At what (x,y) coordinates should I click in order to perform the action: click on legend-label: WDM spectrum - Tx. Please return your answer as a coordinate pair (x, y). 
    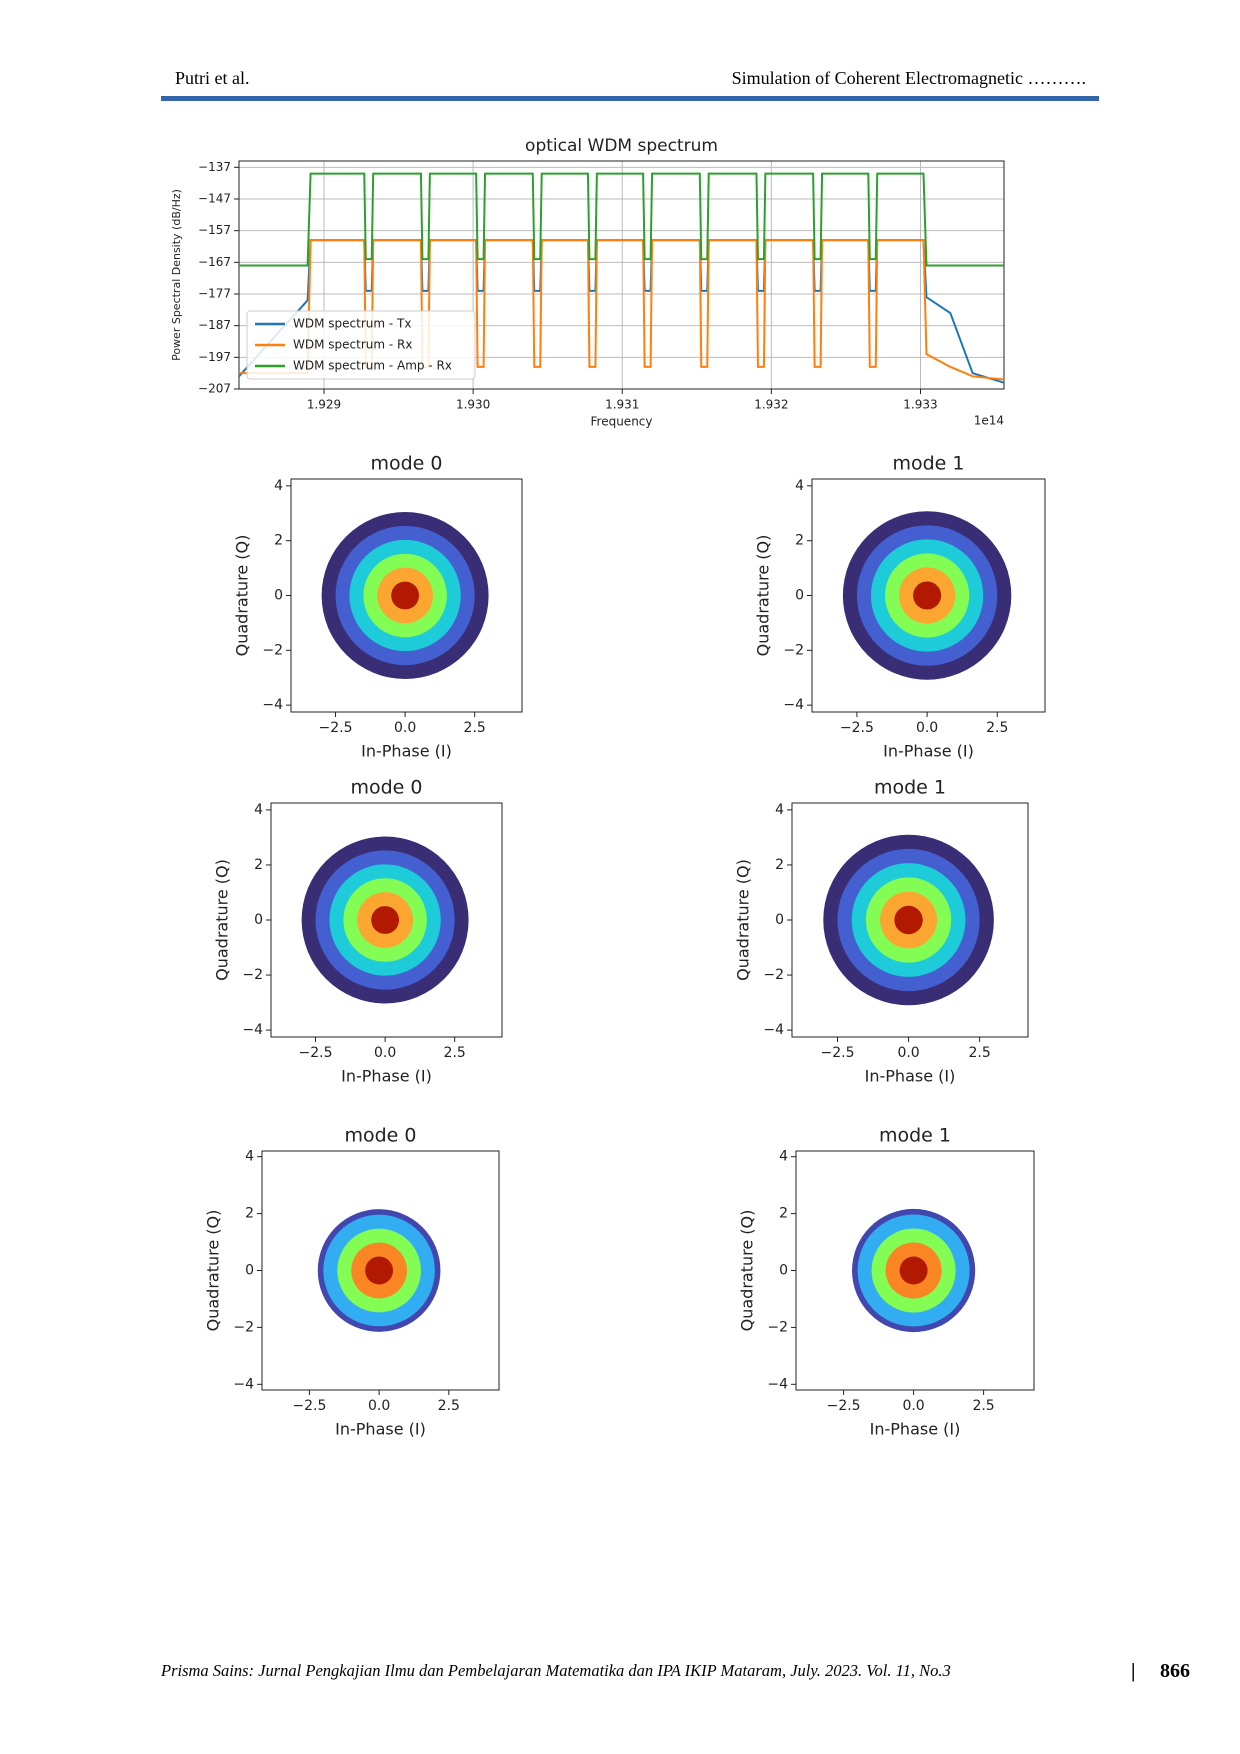
    Looking at the image, I should click on (352, 324).